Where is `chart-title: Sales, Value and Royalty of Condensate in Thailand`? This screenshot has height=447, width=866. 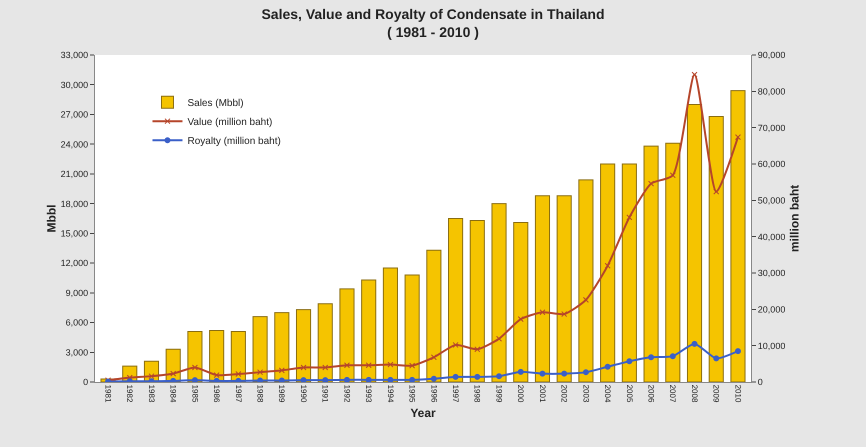
chart-title: Sales, Value and Royalty of Condensate in Thailand is located at coordinates (433, 14).